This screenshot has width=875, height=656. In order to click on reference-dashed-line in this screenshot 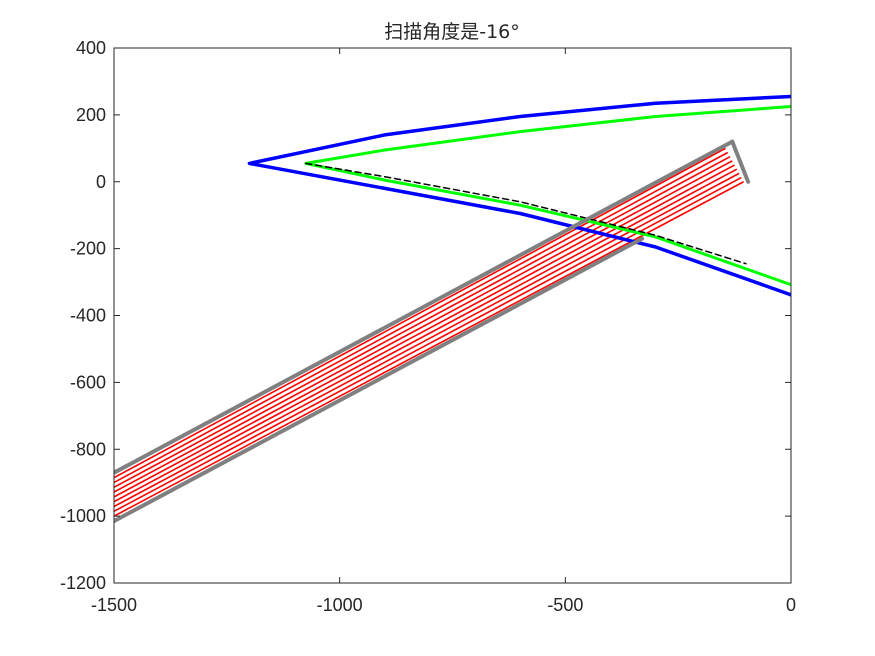, I will do `click(526, 213)`.